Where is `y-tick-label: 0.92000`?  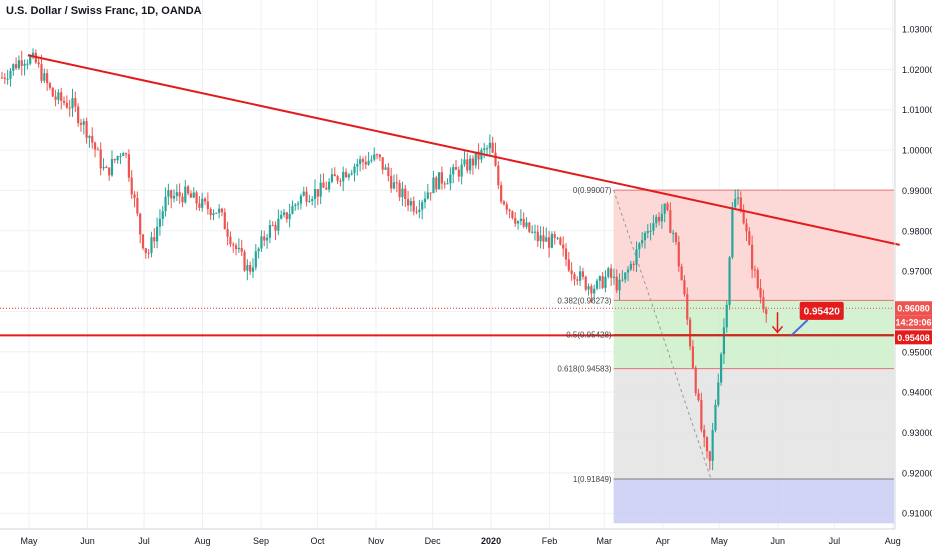
y-tick-label: 0.92000 is located at coordinates (917, 473).